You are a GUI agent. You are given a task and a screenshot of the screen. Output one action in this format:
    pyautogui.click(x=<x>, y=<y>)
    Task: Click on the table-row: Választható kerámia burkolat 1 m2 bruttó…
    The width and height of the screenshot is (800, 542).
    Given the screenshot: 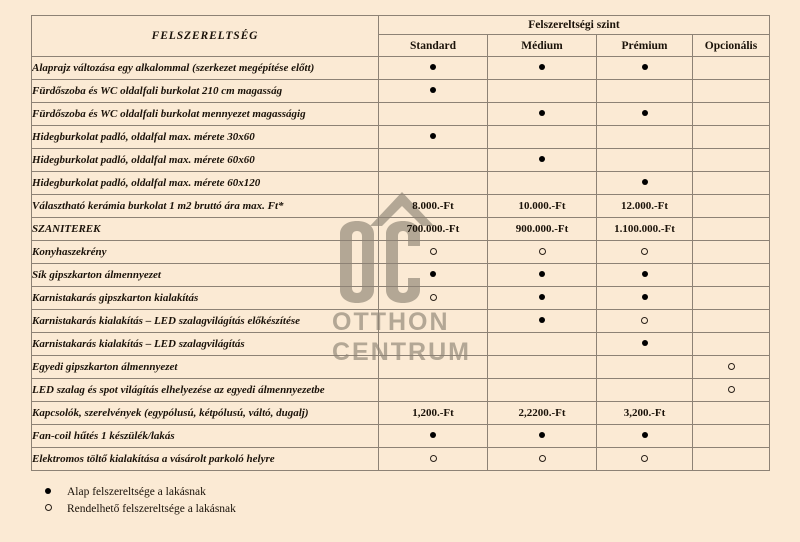 What is the action you would take?
    pyautogui.click(x=400, y=206)
    